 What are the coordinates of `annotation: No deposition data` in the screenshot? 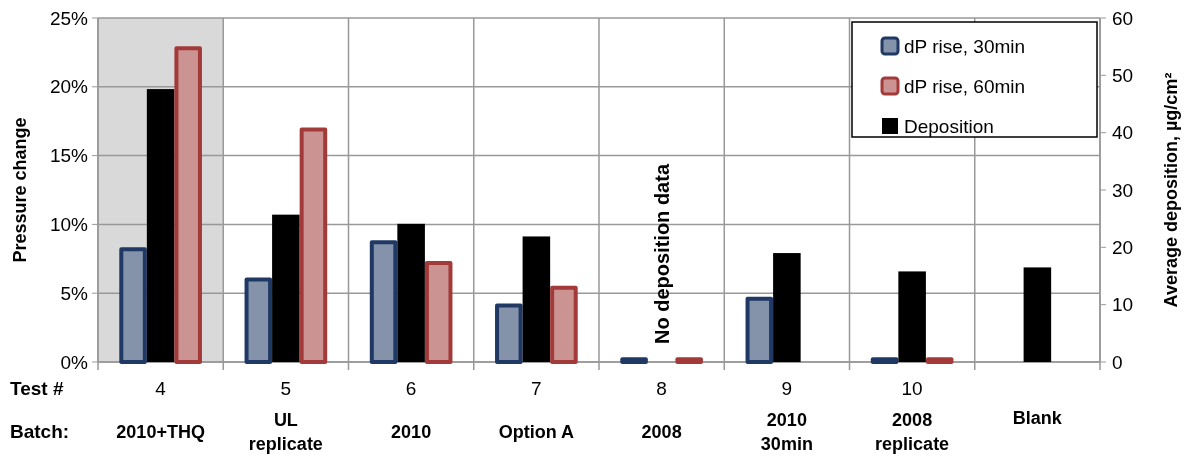 It's located at (661, 253).